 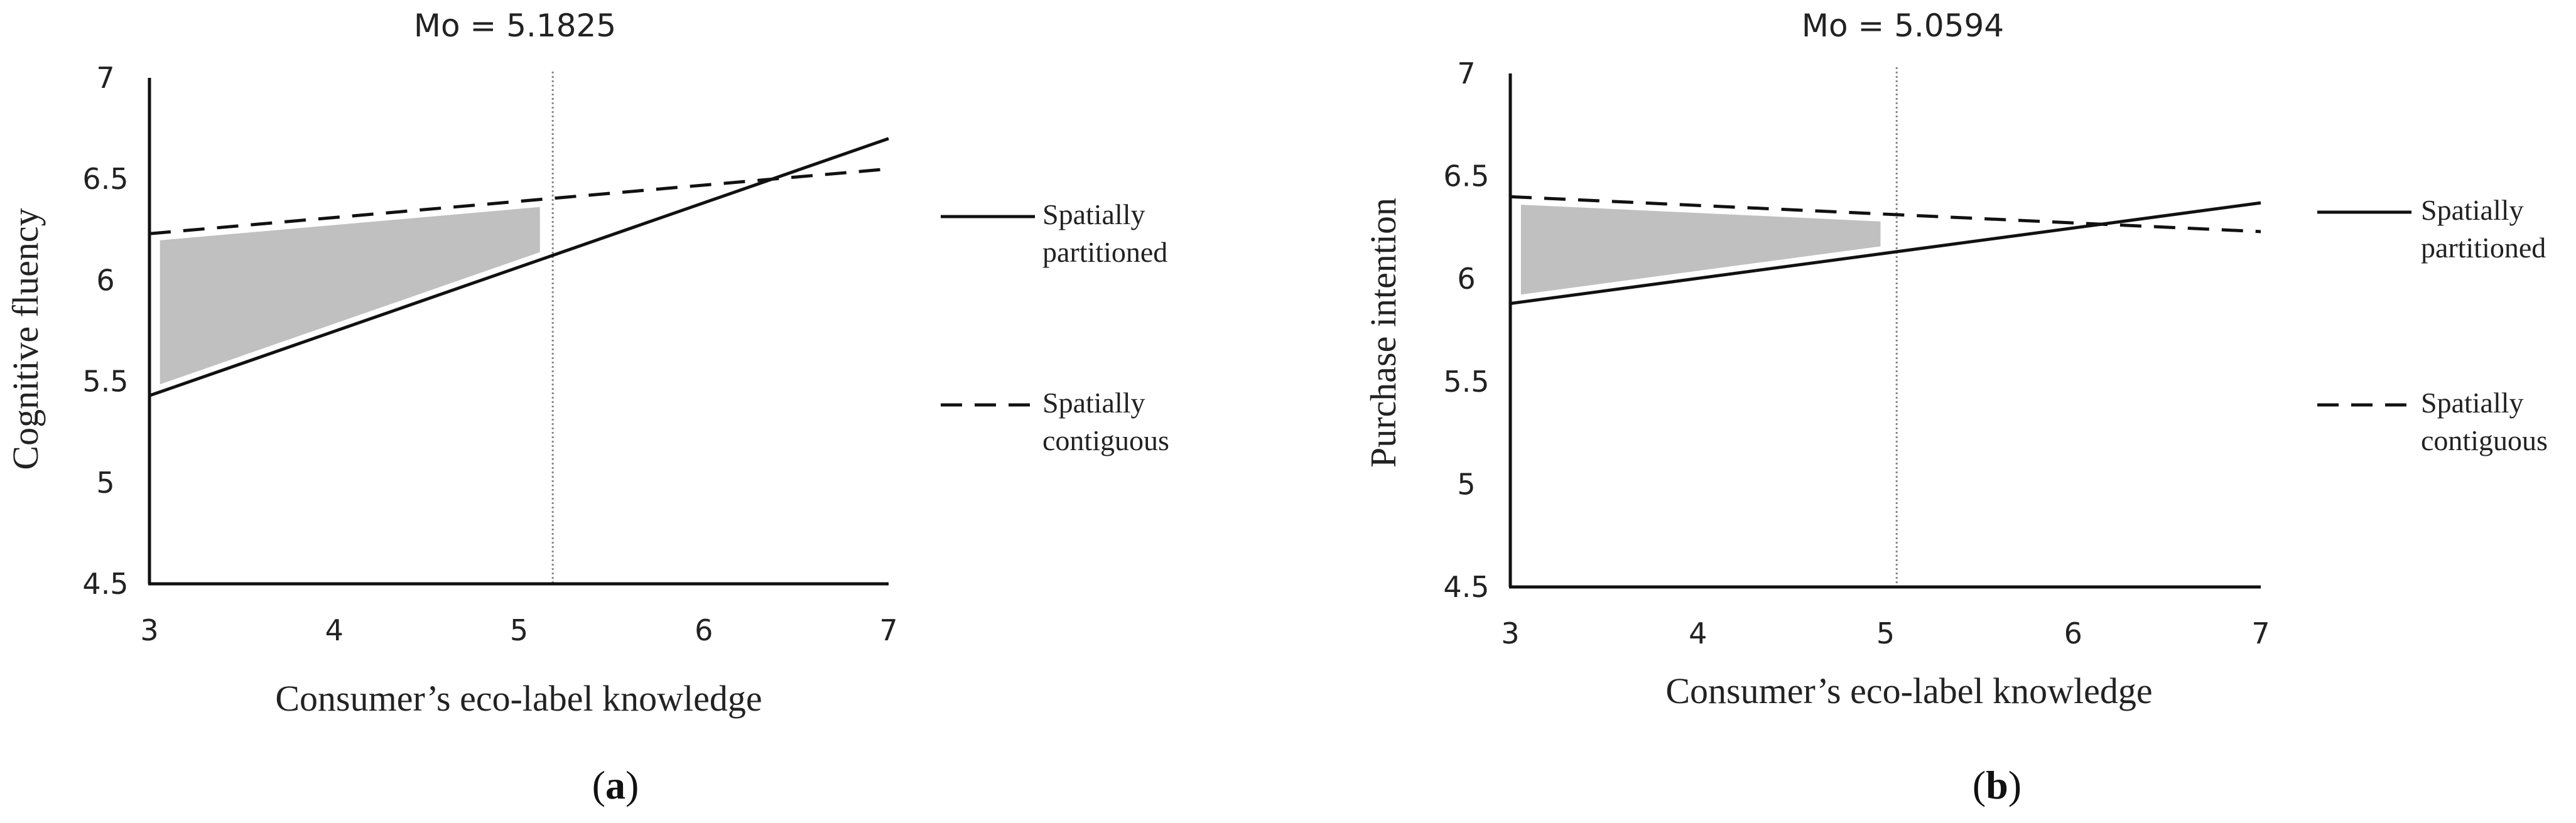 I want to click on y-axis-label: Purchase intention, so click(x=1383, y=333).